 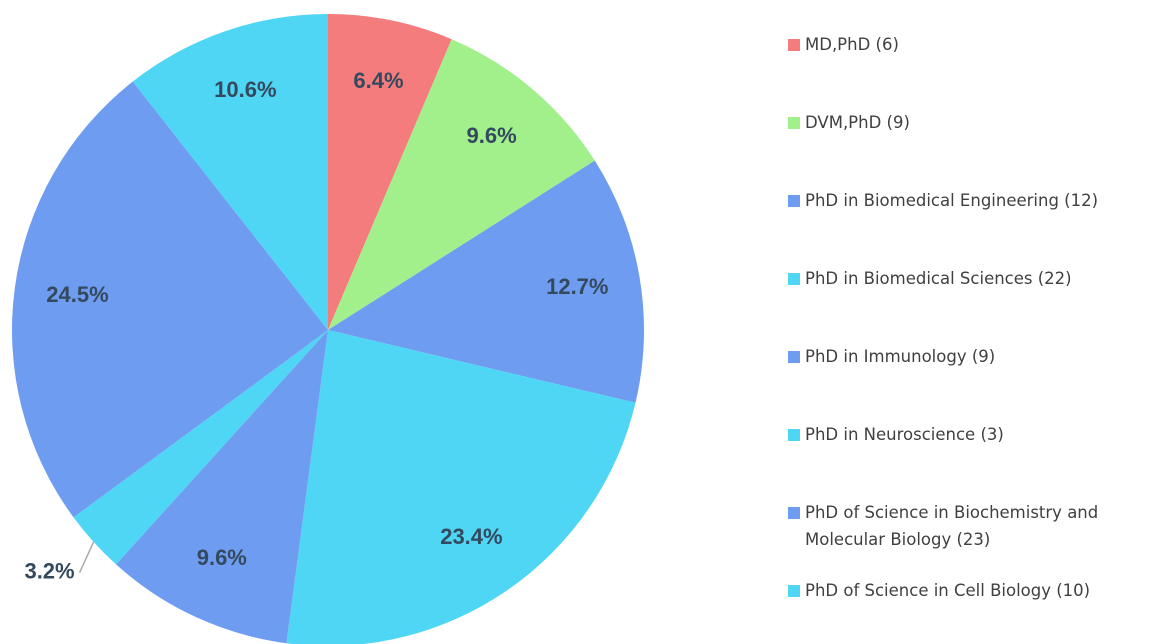 I want to click on legend-label: PhD of Science in Cell Biology (10), so click(x=948, y=590).